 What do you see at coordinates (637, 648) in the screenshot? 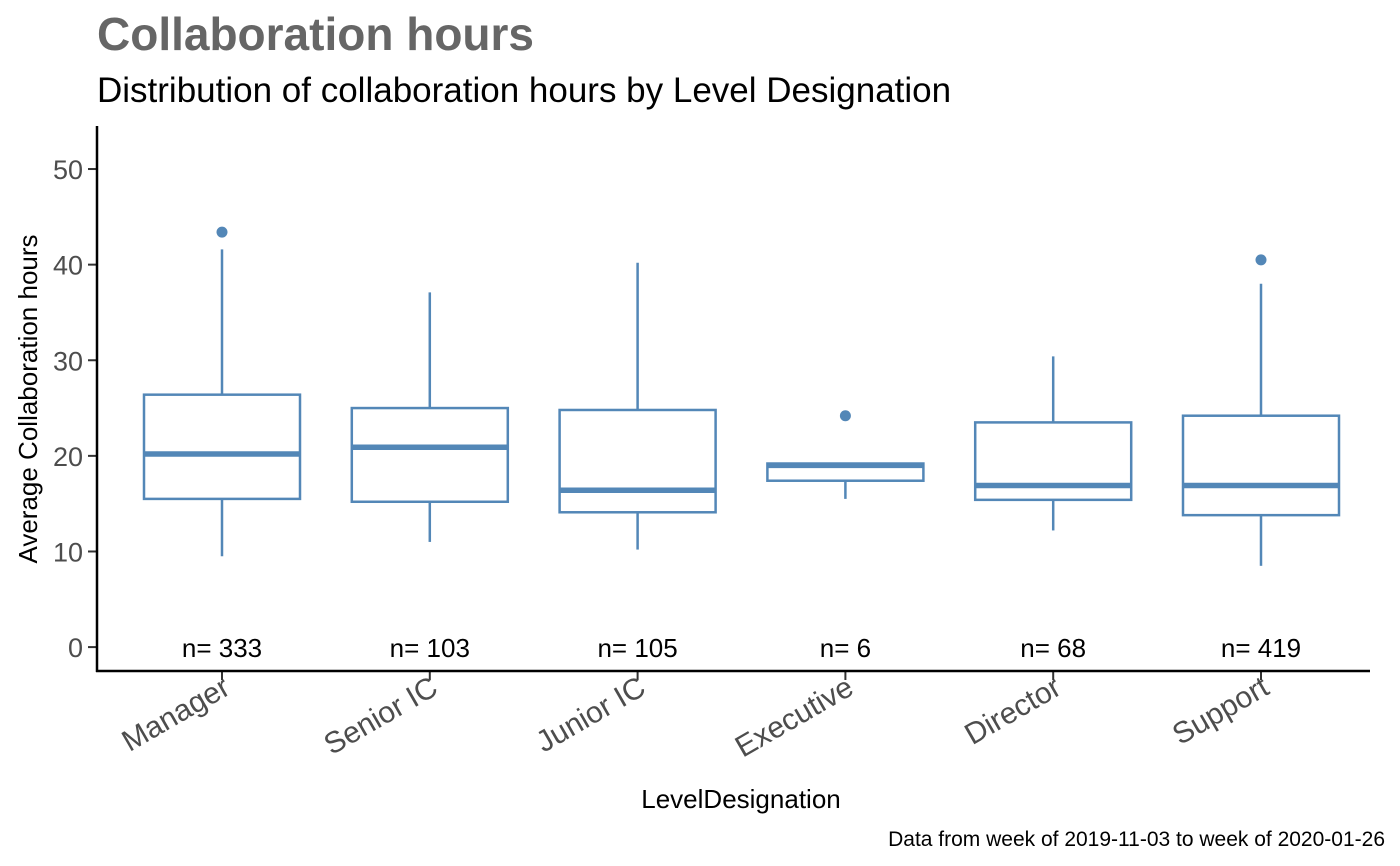
I see `n-count-label: n= 105` at bounding box center [637, 648].